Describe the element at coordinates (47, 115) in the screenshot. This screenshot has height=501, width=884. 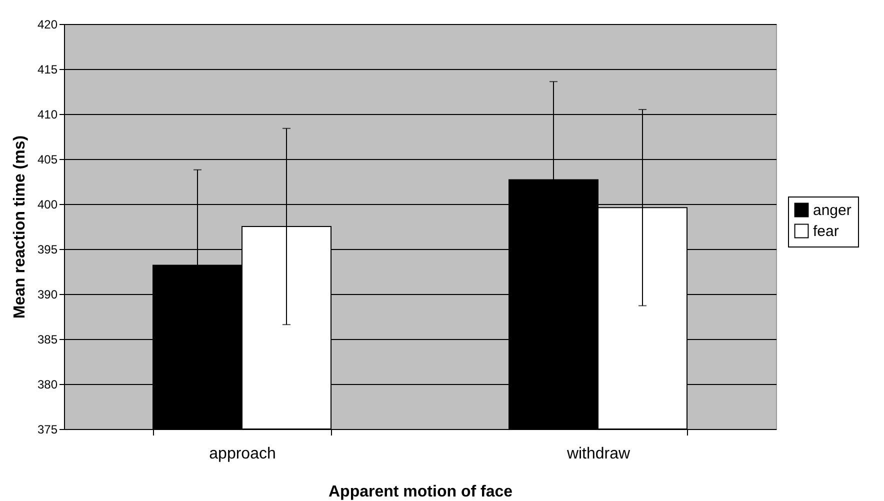
I see `y-tick-label: 410` at that location.